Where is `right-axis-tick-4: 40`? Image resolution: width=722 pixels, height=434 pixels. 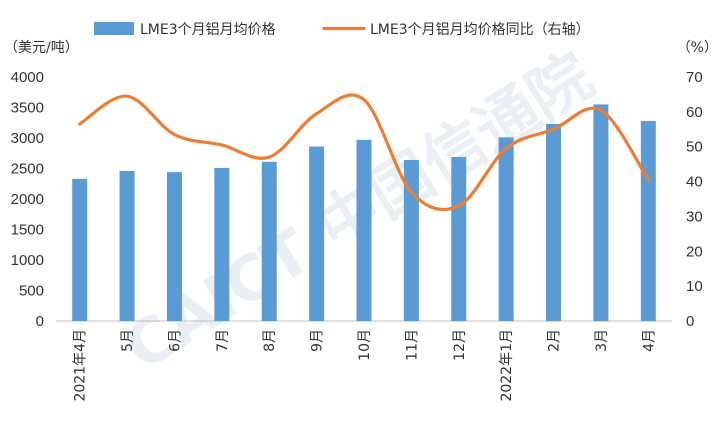 right-axis-tick-4: 40 is located at coordinates (694, 182).